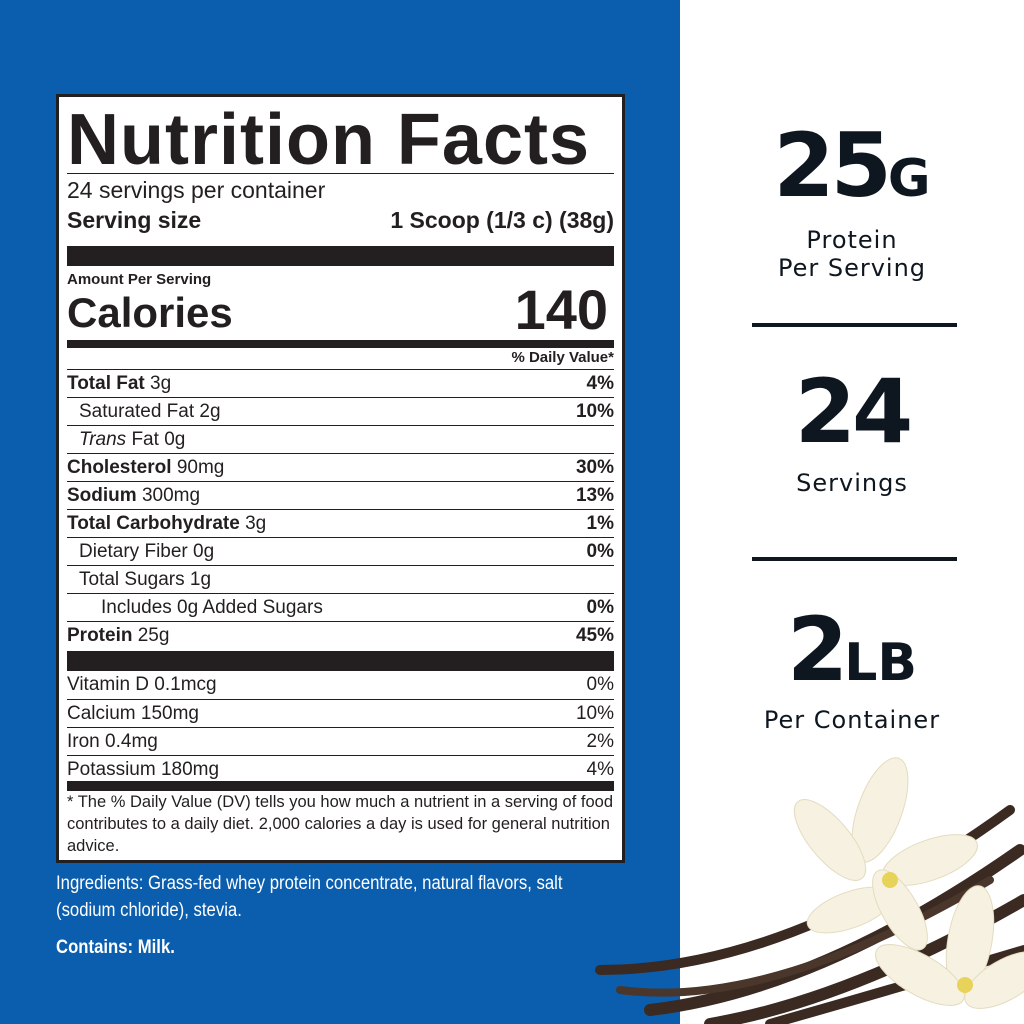  What do you see at coordinates (600, 383) in the screenshot?
I see `nutrient-daily-value: 4%` at bounding box center [600, 383].